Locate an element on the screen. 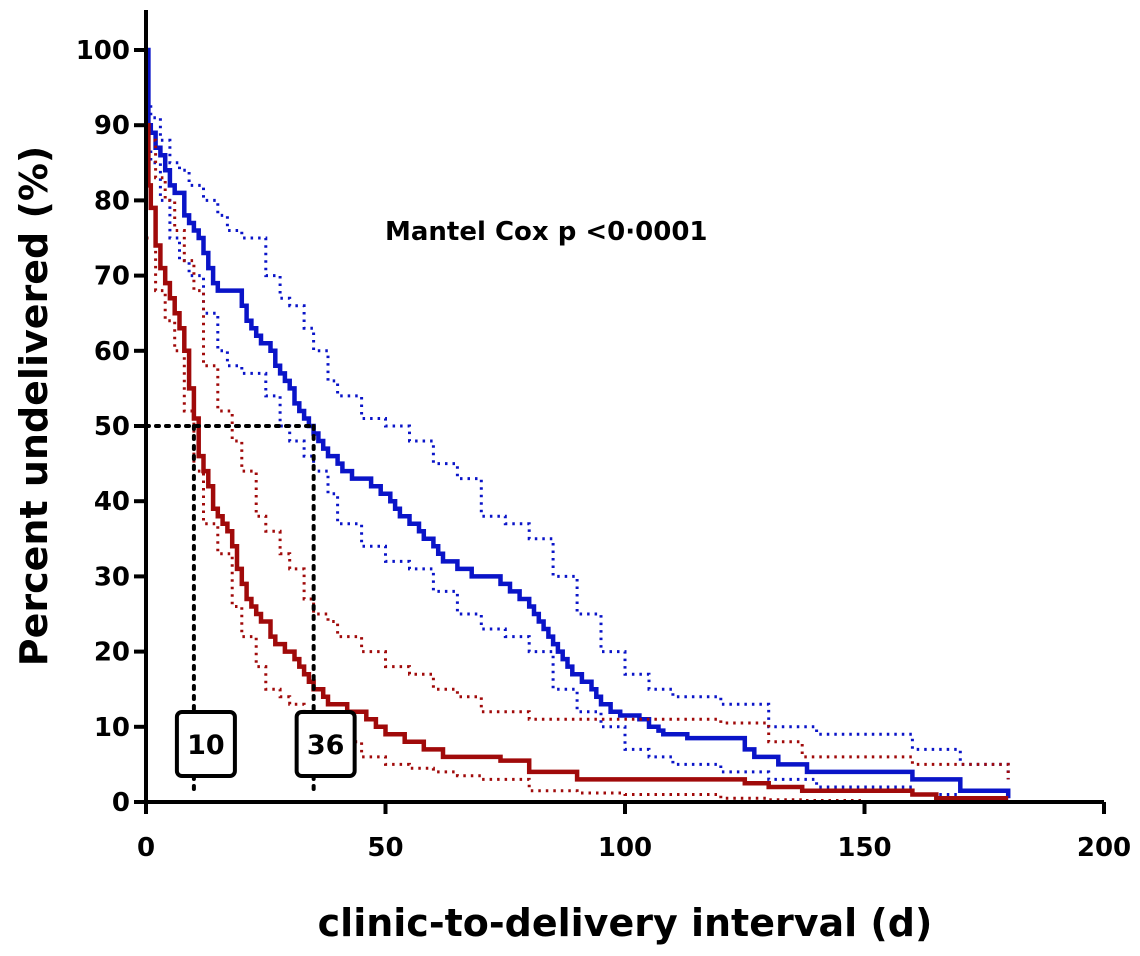 Image resolution: width=1140 pixels, height=956 pixels. y-axis-title: Percent undelivered (%) is located at coordinates (34, 406).